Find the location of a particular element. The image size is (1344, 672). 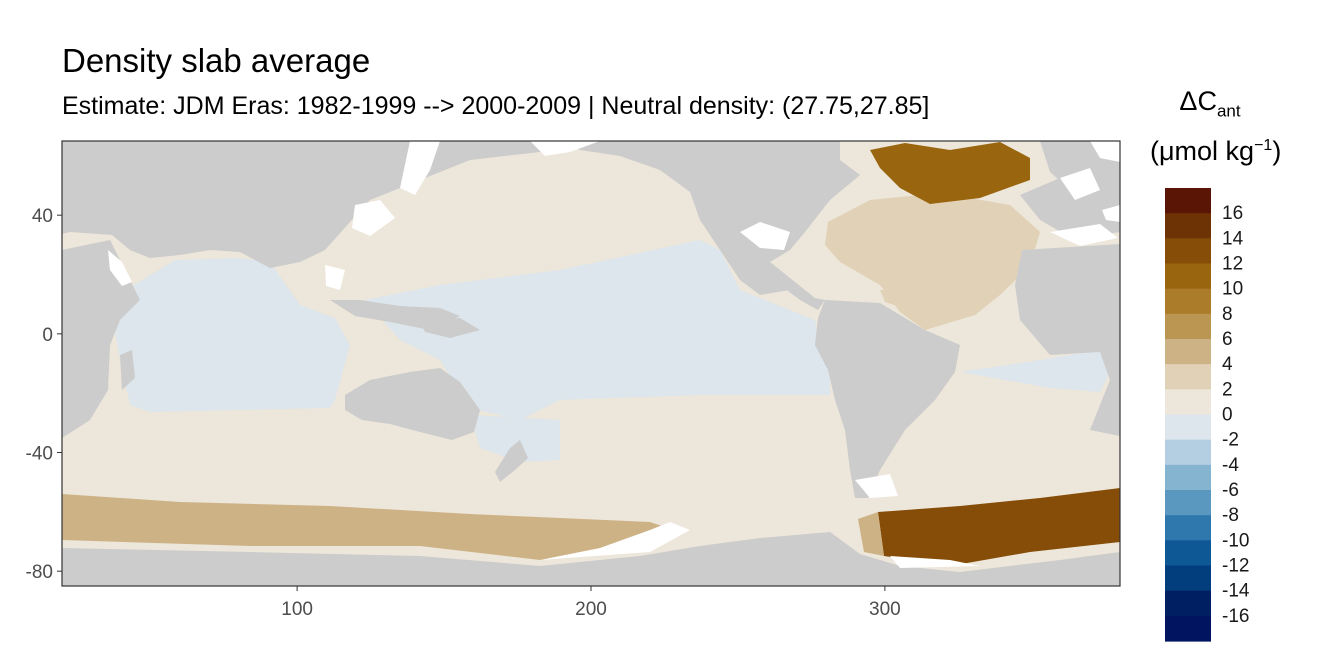

legend-label: -12 is located at coordinates (1235, 566).